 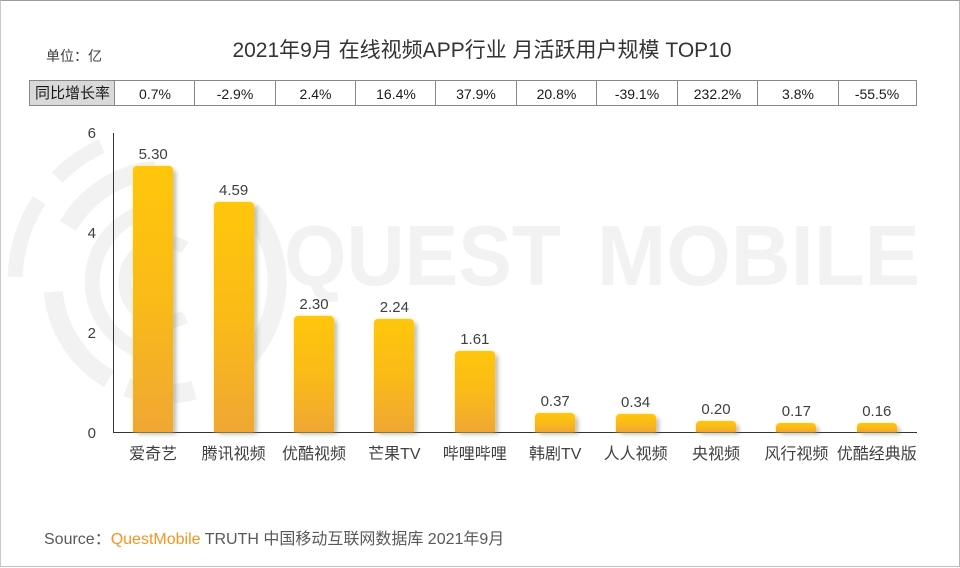 What do you see at coordinates (758, 256) in the screenshot?
I see `svg-text: MOBILE` at bounding box center [758, 256].